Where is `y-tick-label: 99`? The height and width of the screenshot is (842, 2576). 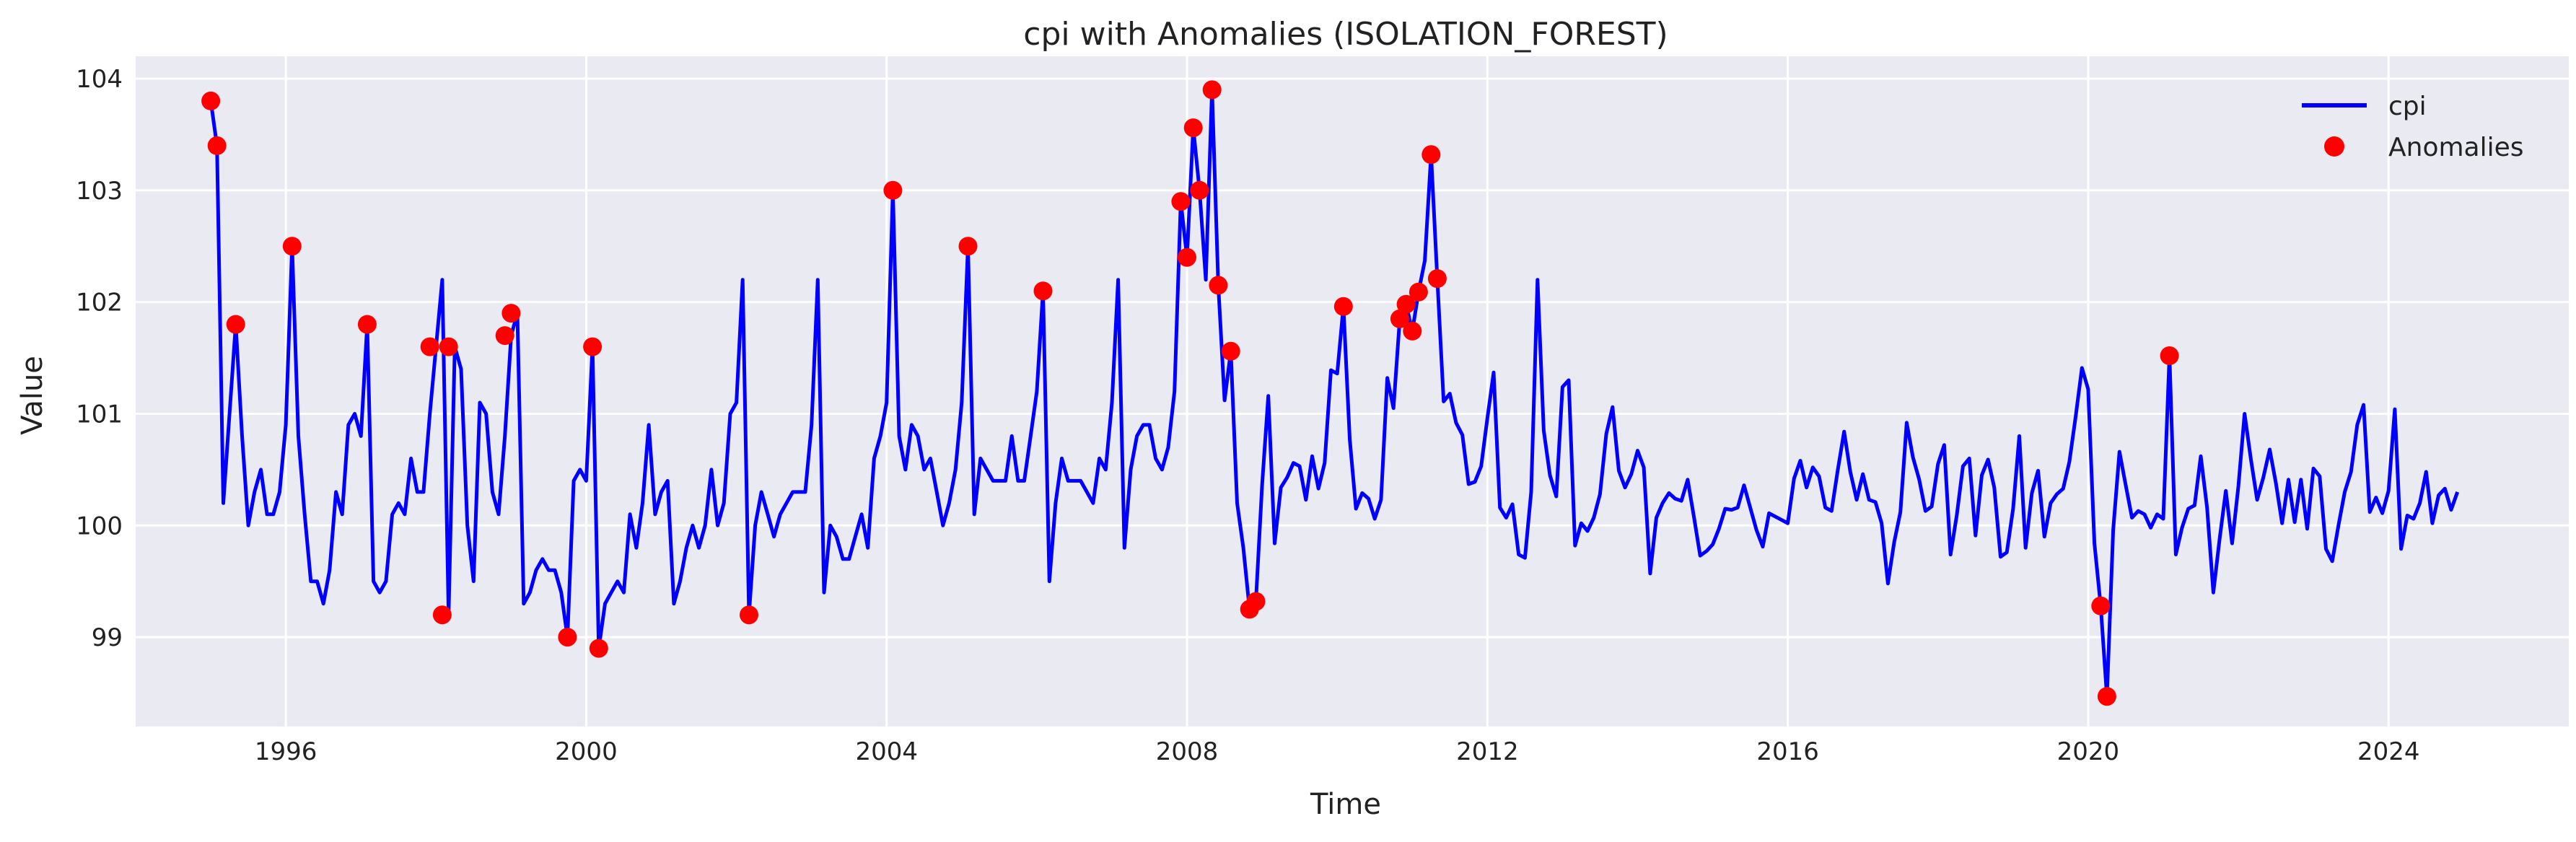 y-tick-label: 99 is located at coordinates (107, 637).